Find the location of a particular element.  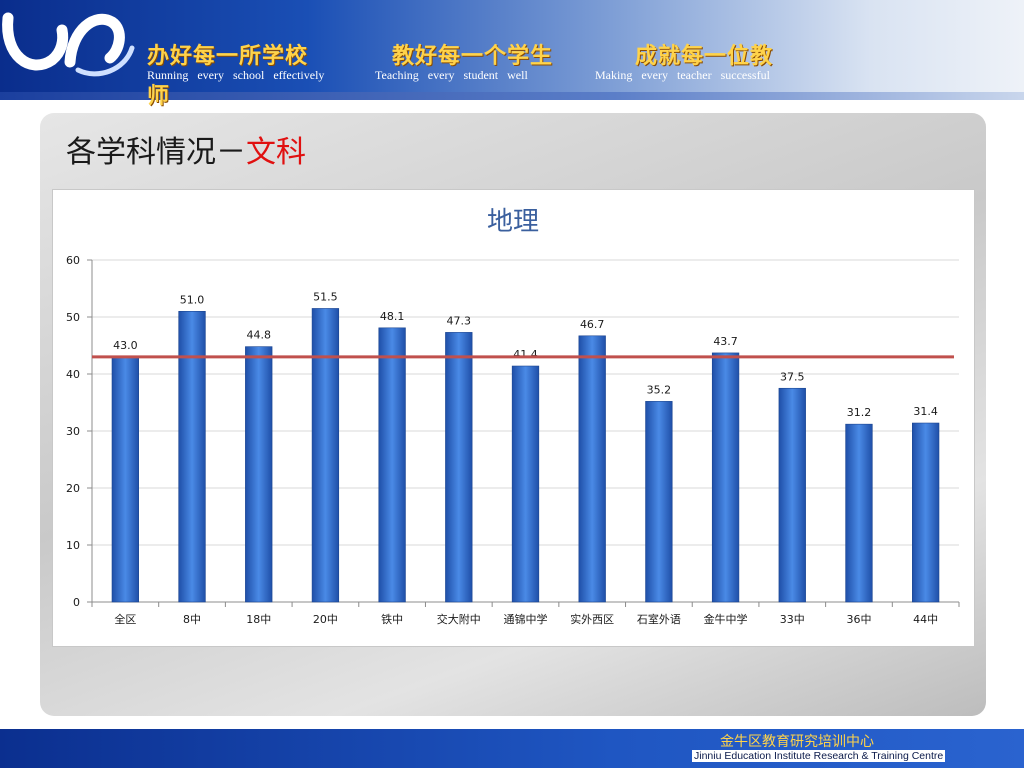

bar-石室外语 is located at coordinates (659, 502).